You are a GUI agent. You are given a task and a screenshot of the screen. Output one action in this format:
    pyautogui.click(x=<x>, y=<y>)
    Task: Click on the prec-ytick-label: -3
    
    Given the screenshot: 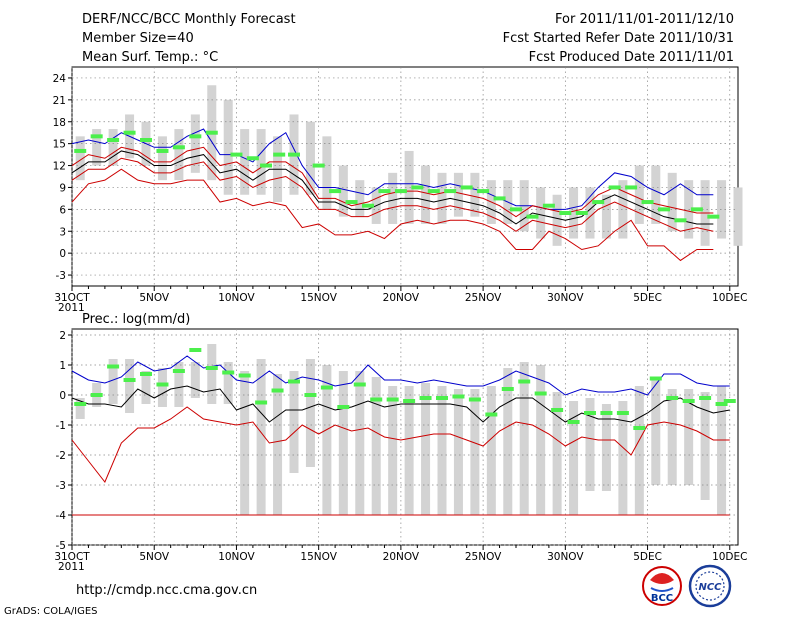 What is the action you would take?
    pyautogui.click(x=61, y=486)
    